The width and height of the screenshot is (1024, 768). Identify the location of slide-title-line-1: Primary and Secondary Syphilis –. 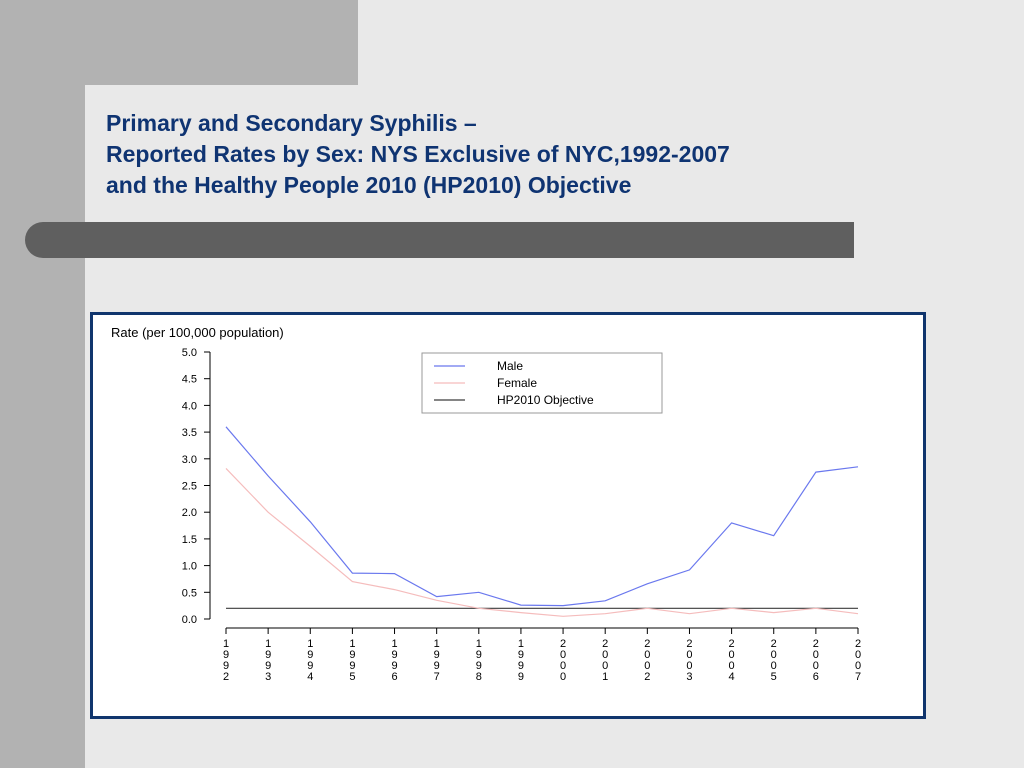
(291, 123).